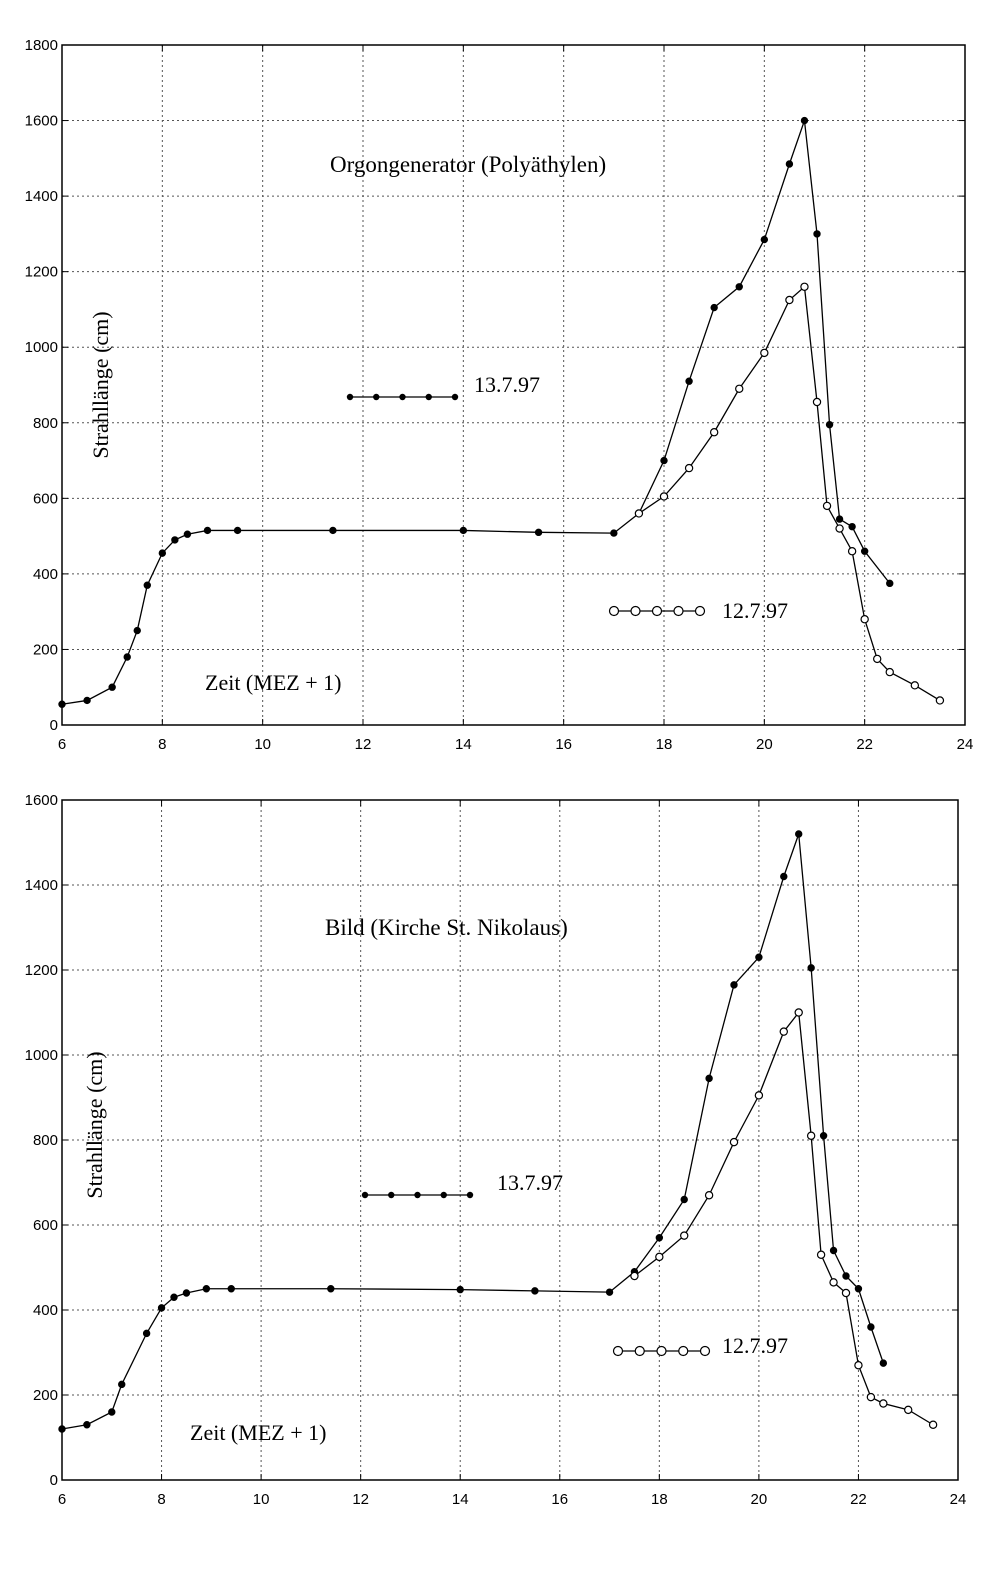 The image size is (1000, 1578). What do you see at coordinates (262, 744) in the screenshot?
I see `x-tick-label: 10` at bounding box center [262, 744].